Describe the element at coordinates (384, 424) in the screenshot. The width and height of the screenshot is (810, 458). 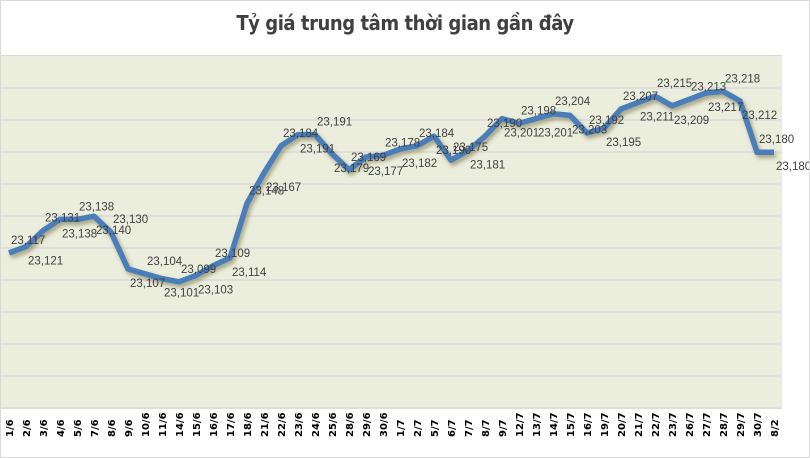
I see `x-tick-label: 30/6` at that location.